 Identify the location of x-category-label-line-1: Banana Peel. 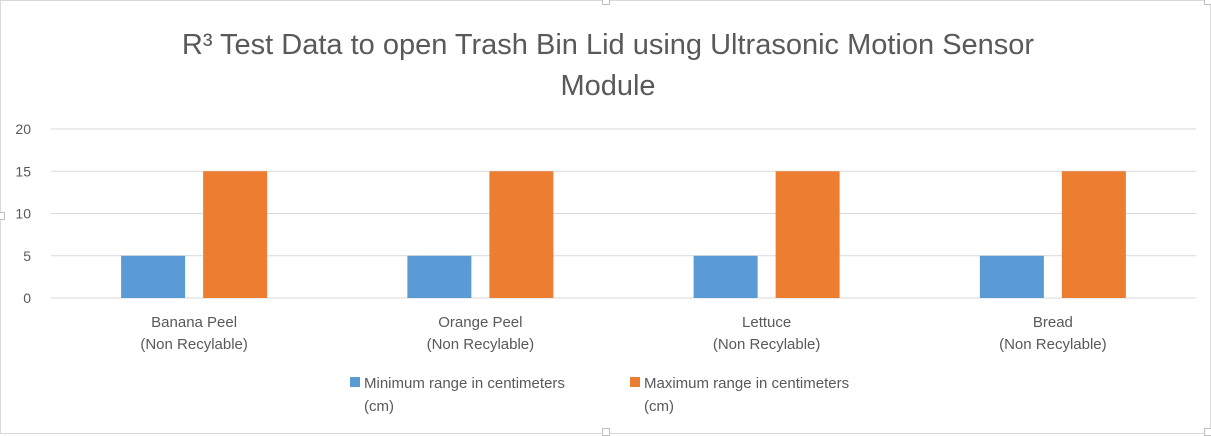
(194, 322).